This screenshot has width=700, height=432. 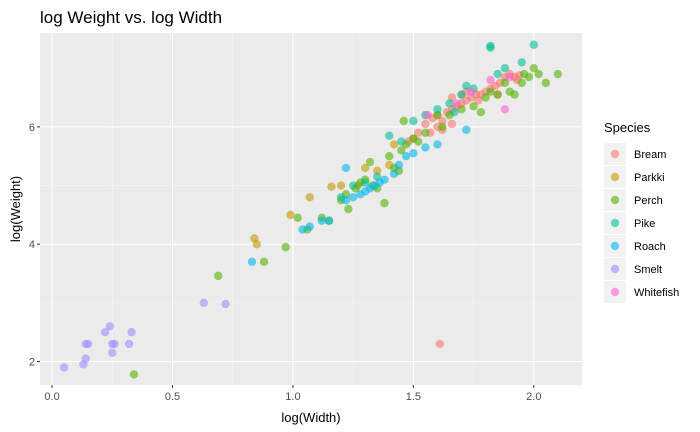 I want to click on legend-label-pike: Pike, so click(x=644, y=224).